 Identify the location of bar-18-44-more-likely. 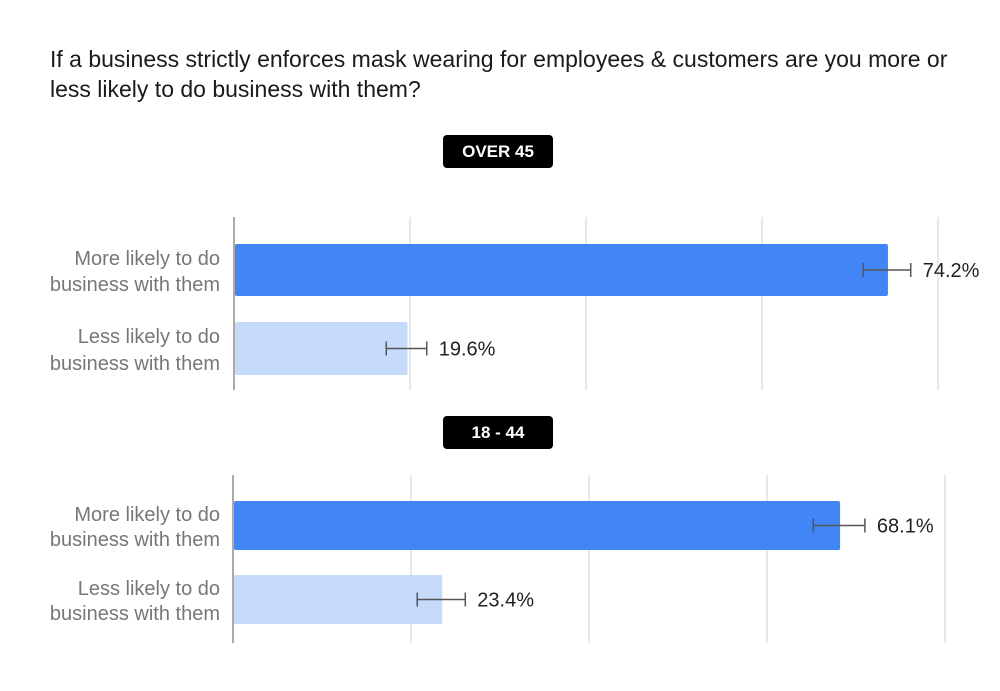
(537, 525).